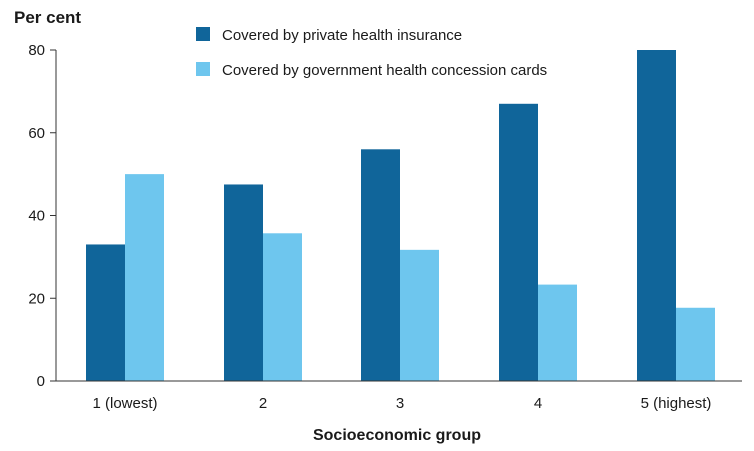 Image resolution: width=754 pixels, height=451 pixels. I want to click on x-tick-label: 1 (lowest), so click(124, 403).